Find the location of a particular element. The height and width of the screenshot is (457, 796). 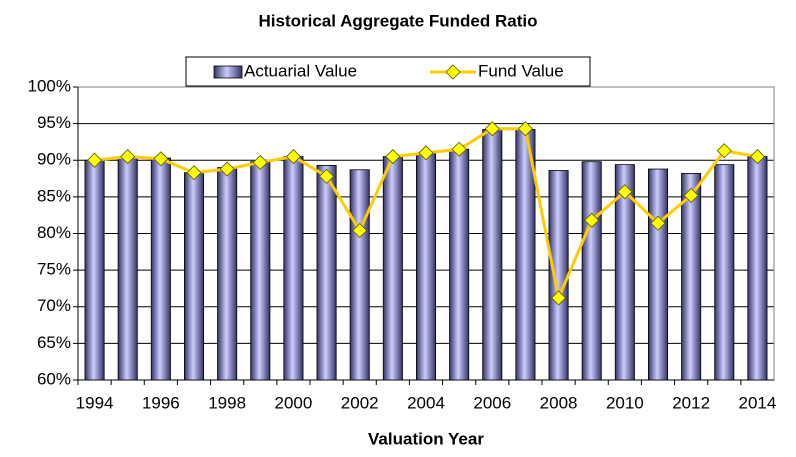

legend-label: Actuarial Value is located at coordinates (300, 70).